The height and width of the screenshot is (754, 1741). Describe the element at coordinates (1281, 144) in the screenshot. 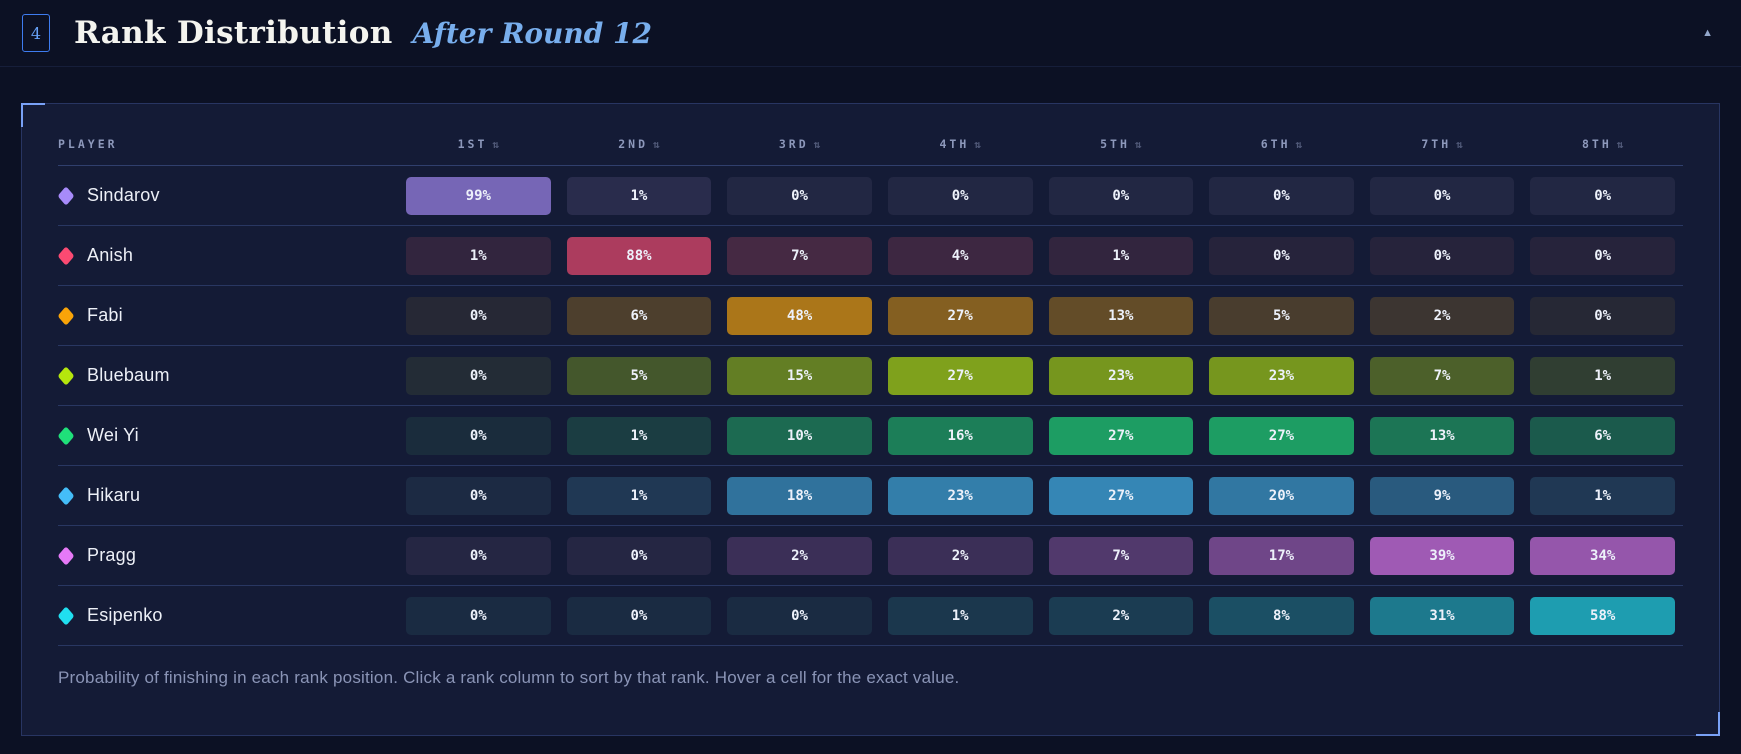

I see `rank-column-header-6th: 6TH ⇅` at that location.